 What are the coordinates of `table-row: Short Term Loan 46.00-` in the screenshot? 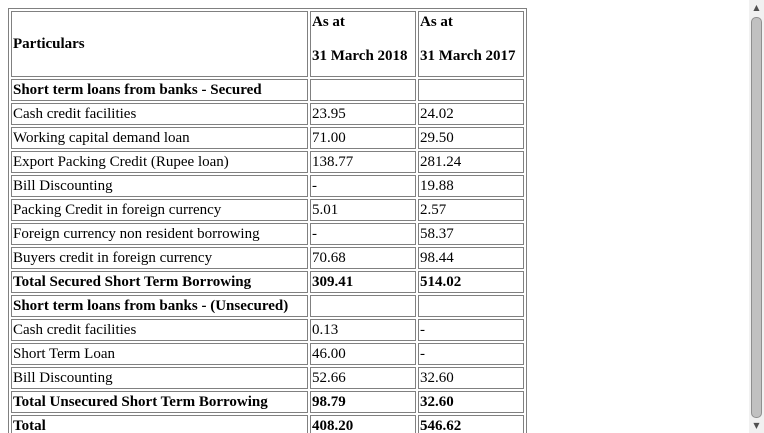 It's located at (267, 354).